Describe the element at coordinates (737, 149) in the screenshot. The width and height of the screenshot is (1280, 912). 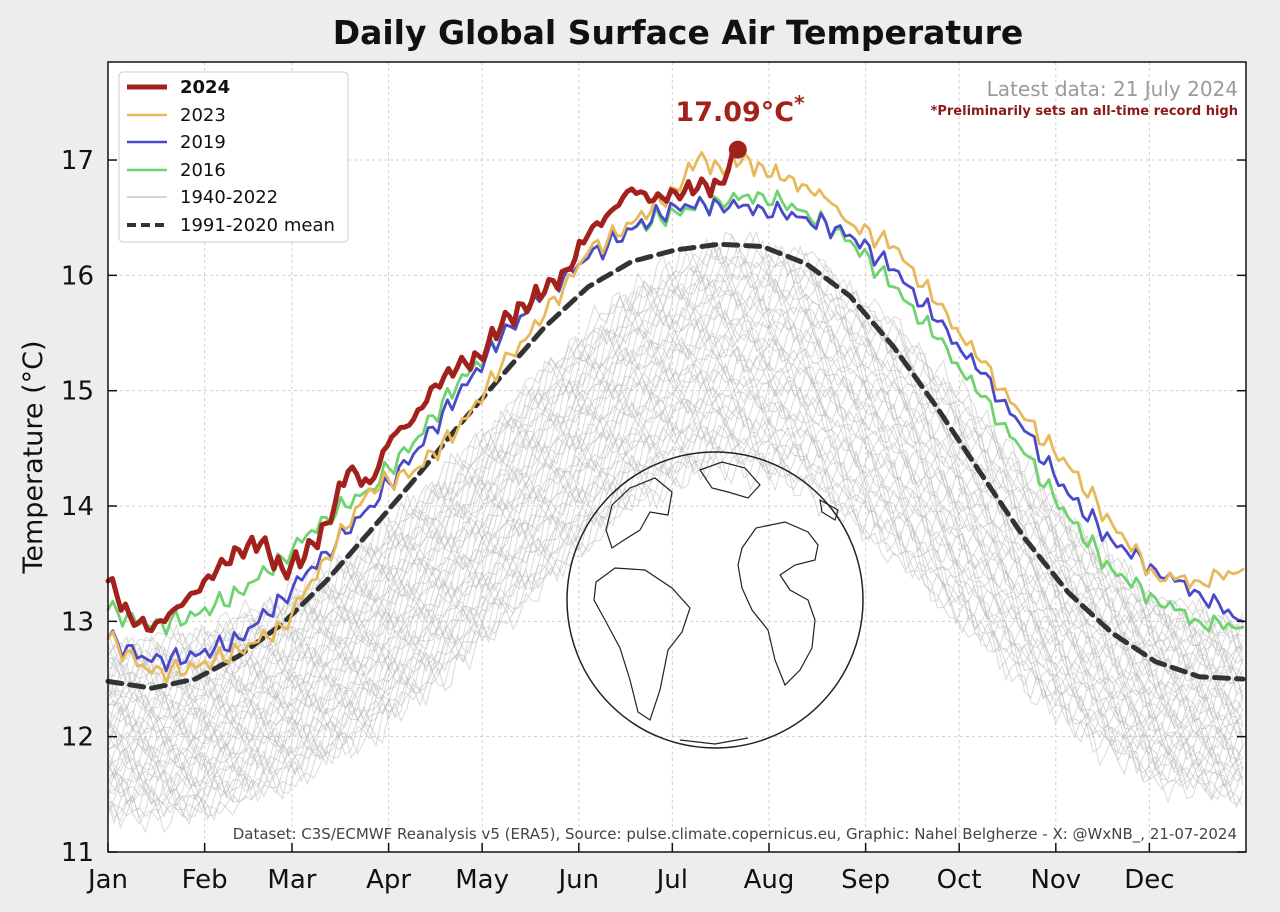
I see `peak-marker` at that location.